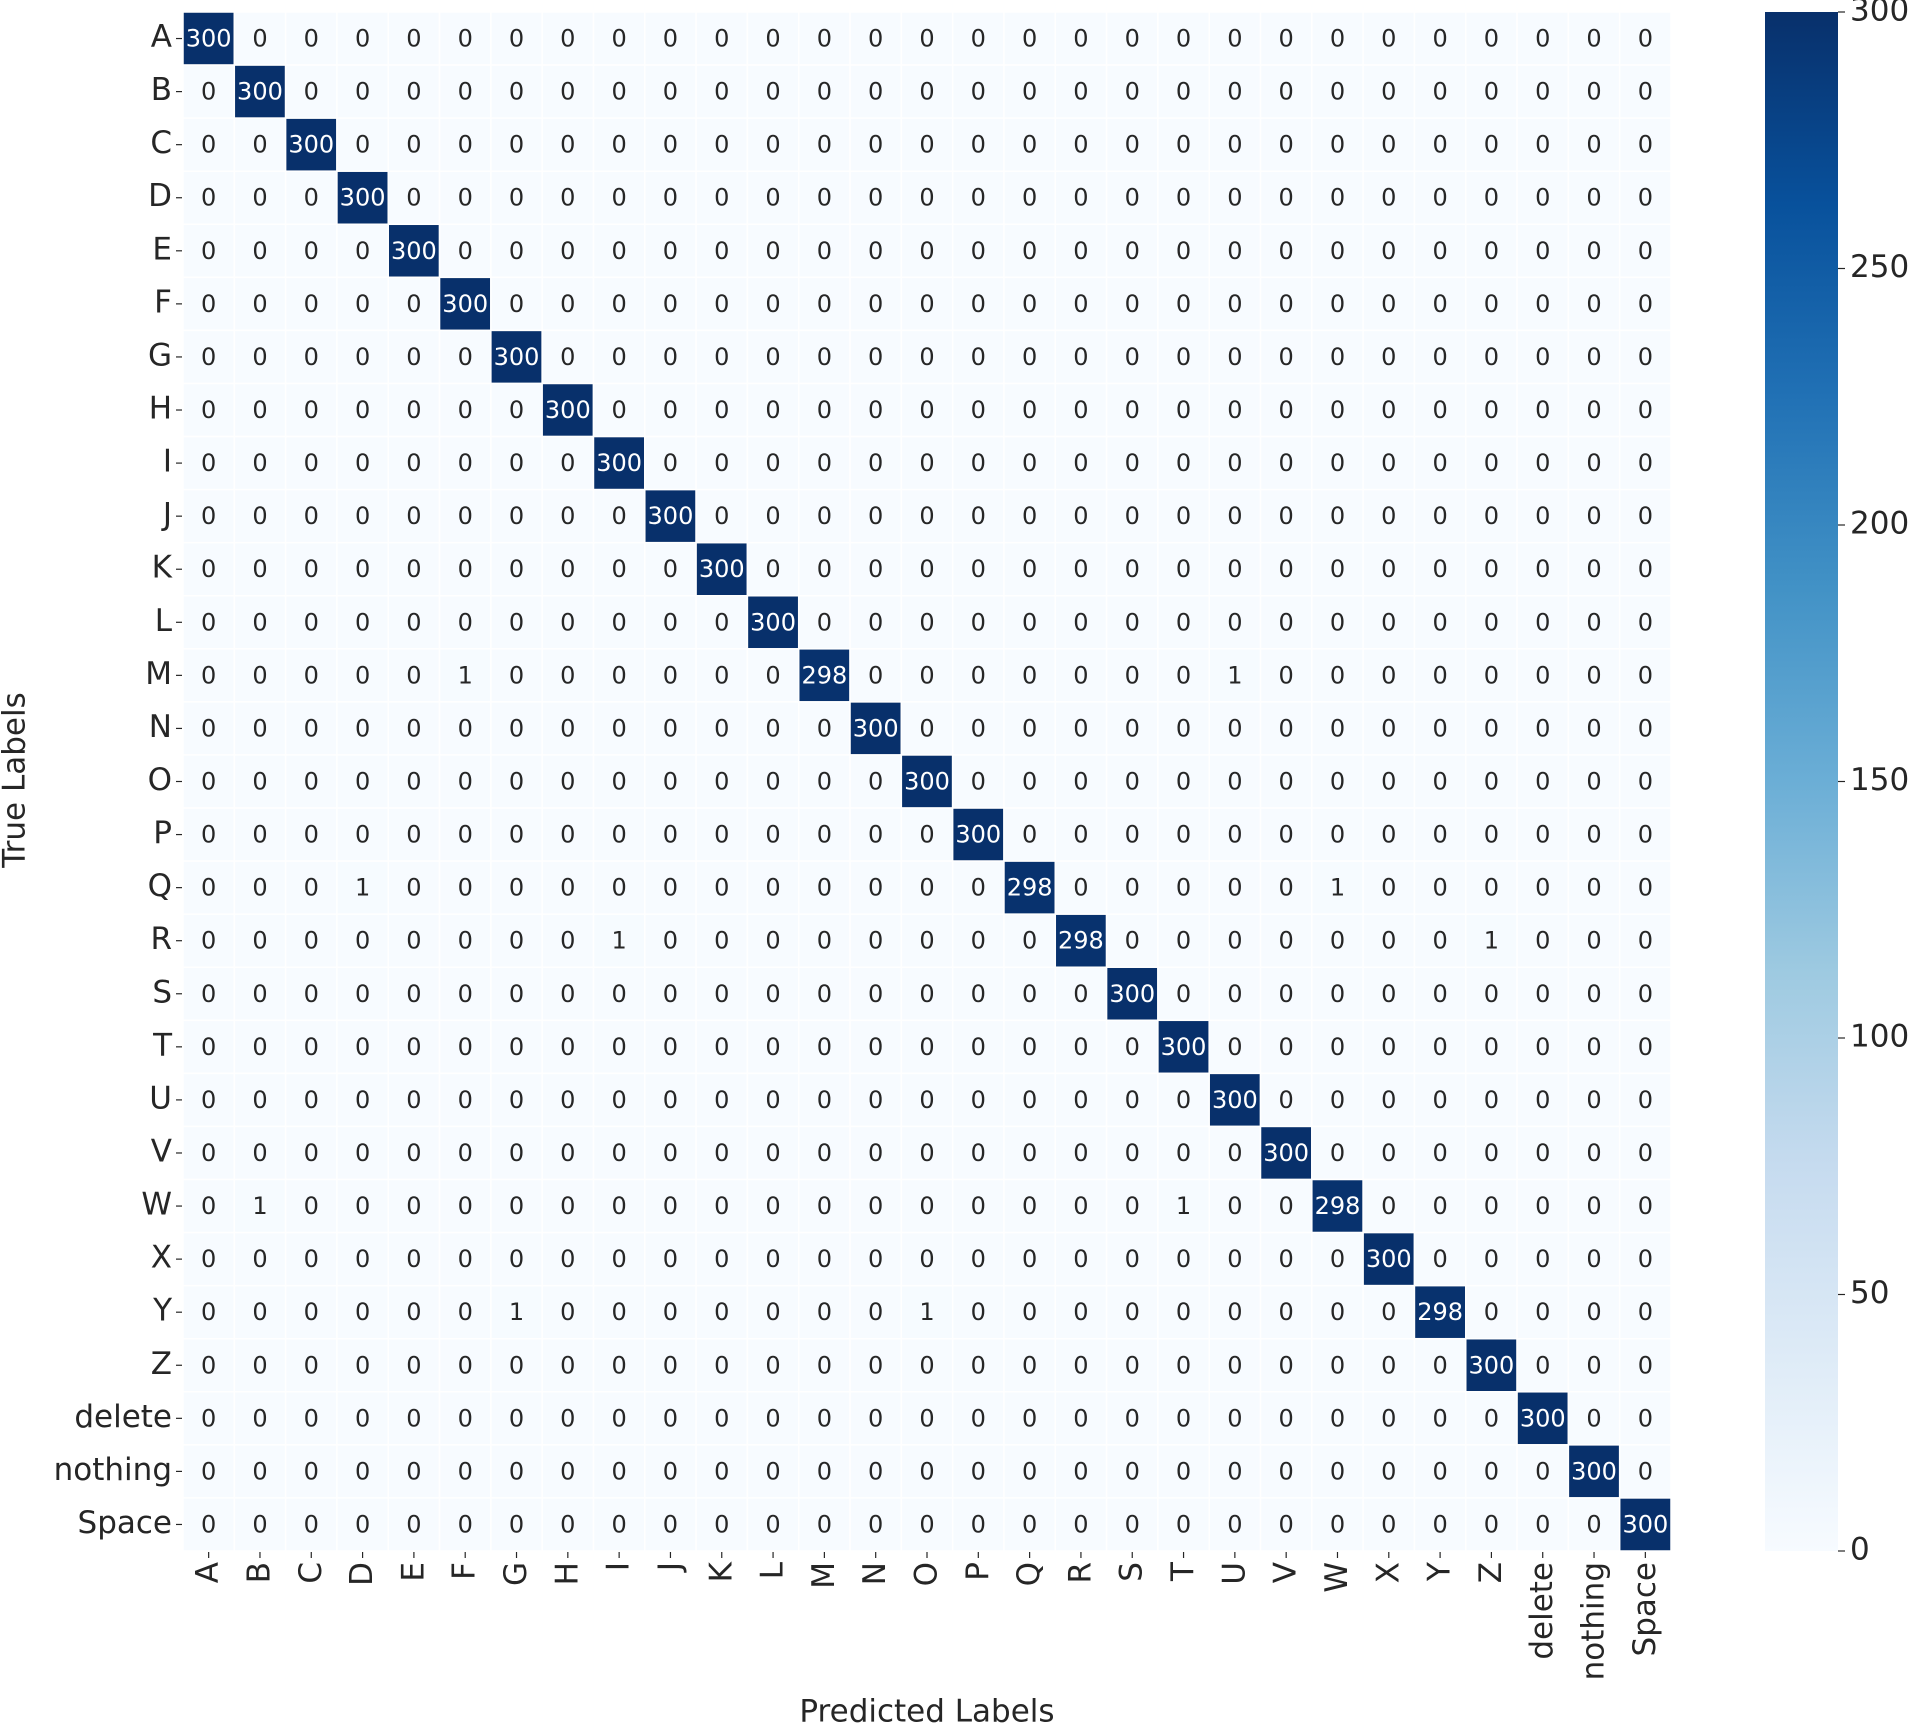 The height and width of the screenshot is (1727, 1912). Describe the element at coordinates (1491, 1572) in the screenshot. I see `x-tick-label: Z` at that location.